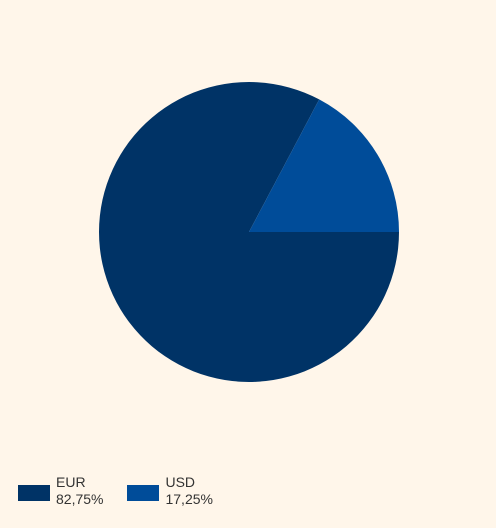 Image resolution: width=496 pixels, height=528 pixels. What do you see at coordinates (189, 499) in the screenshot?
I see `legend-value-usd: 17,25%` at bounding box center [189, 499].